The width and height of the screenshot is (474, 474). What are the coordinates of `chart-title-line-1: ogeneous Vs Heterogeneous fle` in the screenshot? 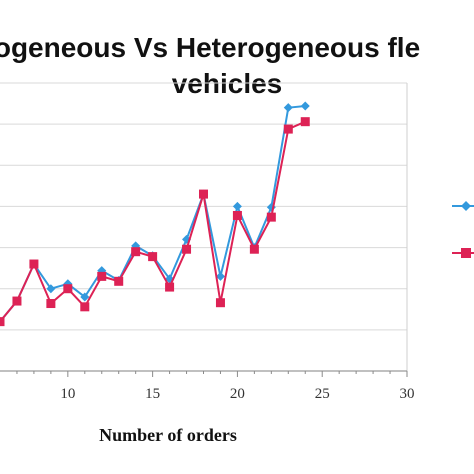 It's located at (210, 47).